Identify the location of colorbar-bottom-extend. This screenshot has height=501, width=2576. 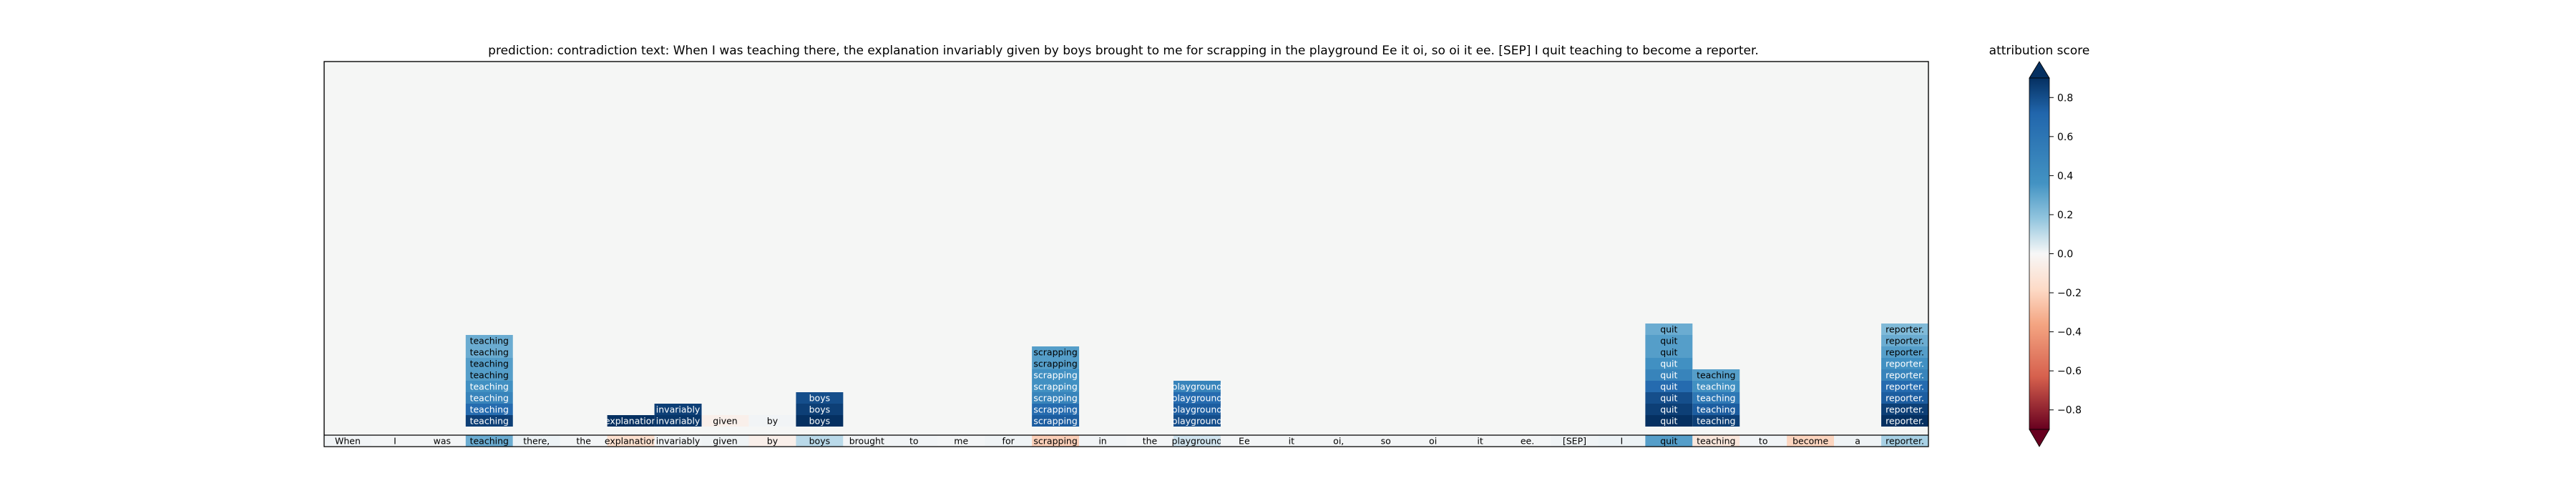
(2039, 438).